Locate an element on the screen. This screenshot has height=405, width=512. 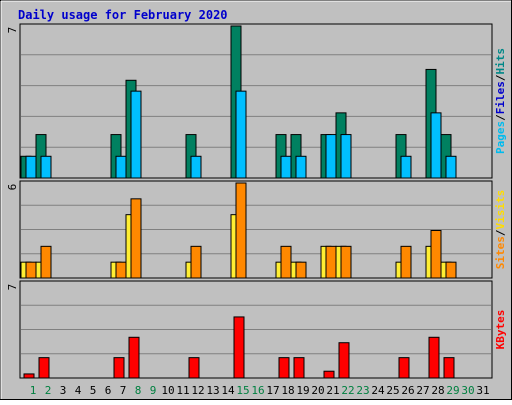
x-tick-label-day-11: 11 is located at coordinates (182, 390).